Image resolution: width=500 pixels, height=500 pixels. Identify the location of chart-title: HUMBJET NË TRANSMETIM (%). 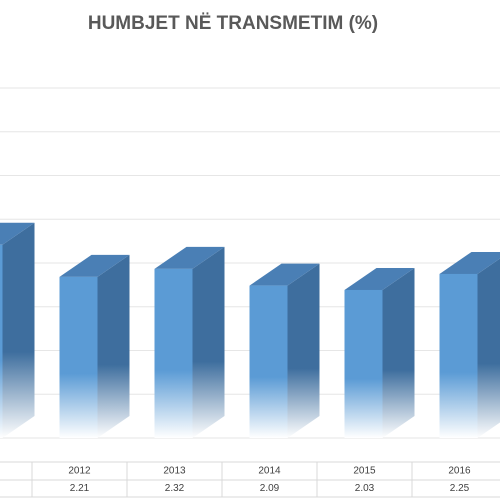
(233, 23).